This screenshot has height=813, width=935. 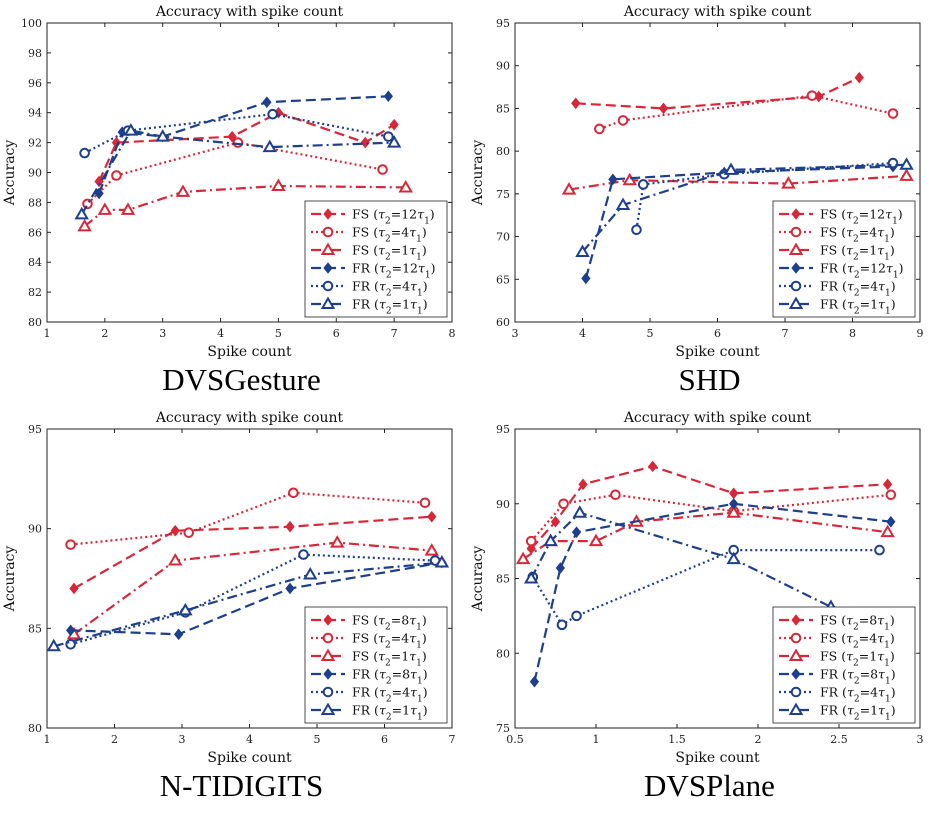 What do you see at coordinates (858, 677) in the screenshot?
I see `legend-label: FR (τ2=8τ1)` at bounding box center [858, 677].